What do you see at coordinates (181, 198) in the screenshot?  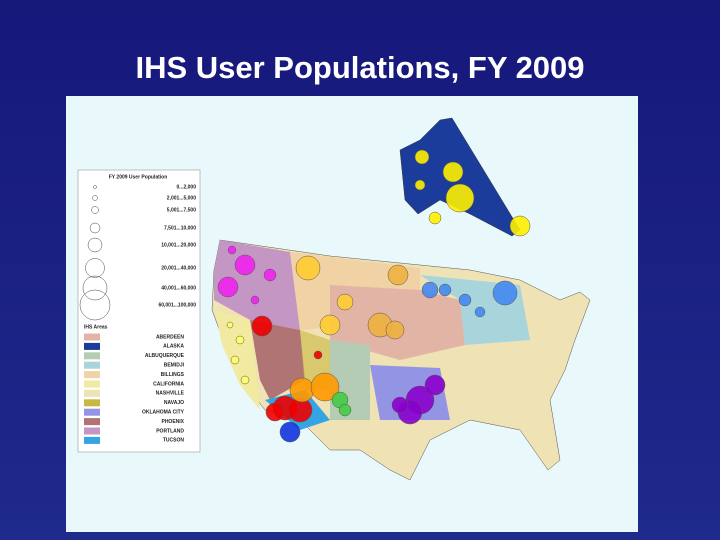 I see `legend-size-label: 2,001...5,000` at bounding box center [181, 198].